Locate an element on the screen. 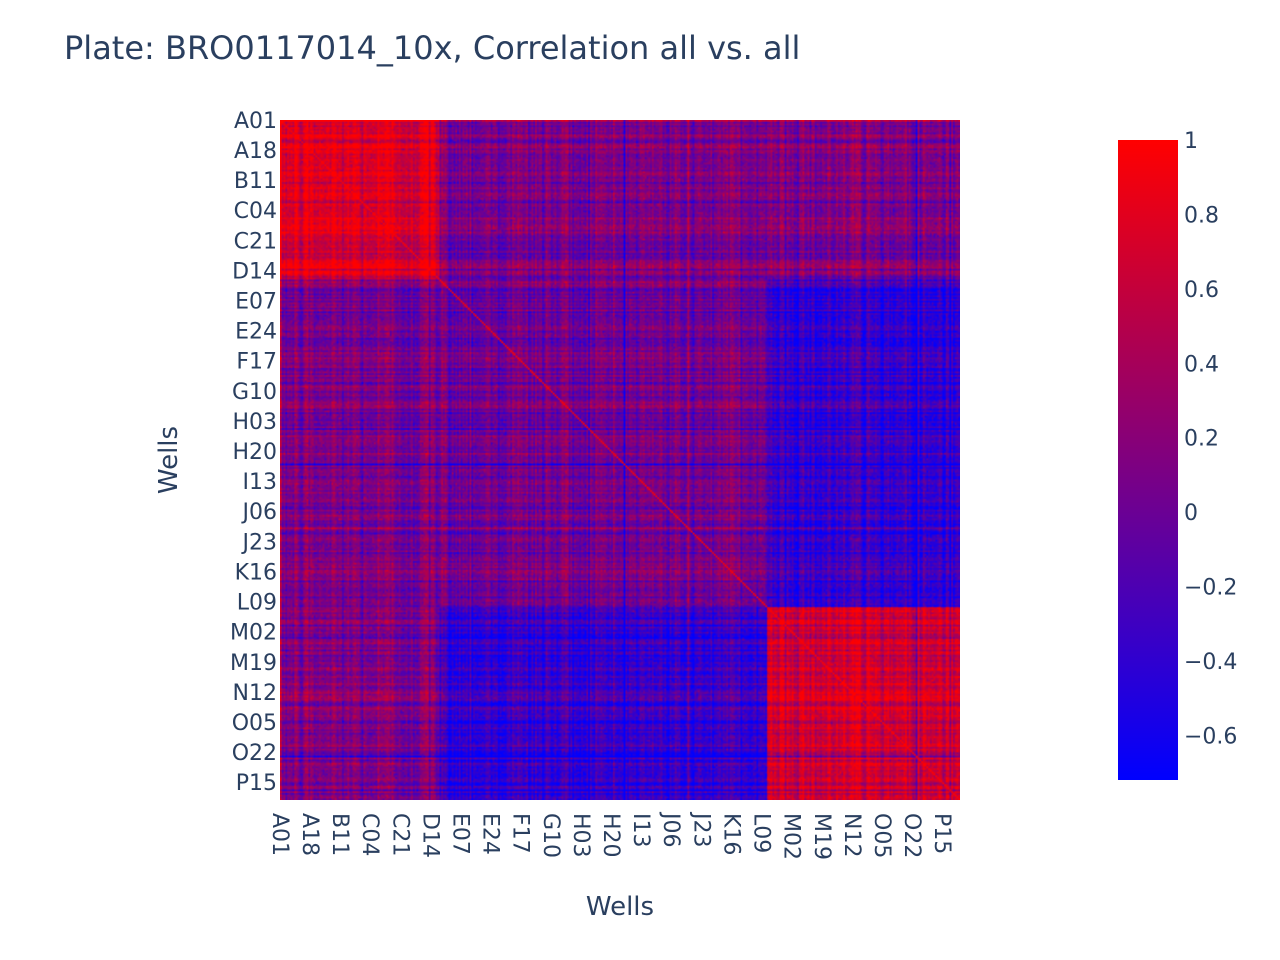  x-tick-label: O22 is located at coordinates (911, 835).